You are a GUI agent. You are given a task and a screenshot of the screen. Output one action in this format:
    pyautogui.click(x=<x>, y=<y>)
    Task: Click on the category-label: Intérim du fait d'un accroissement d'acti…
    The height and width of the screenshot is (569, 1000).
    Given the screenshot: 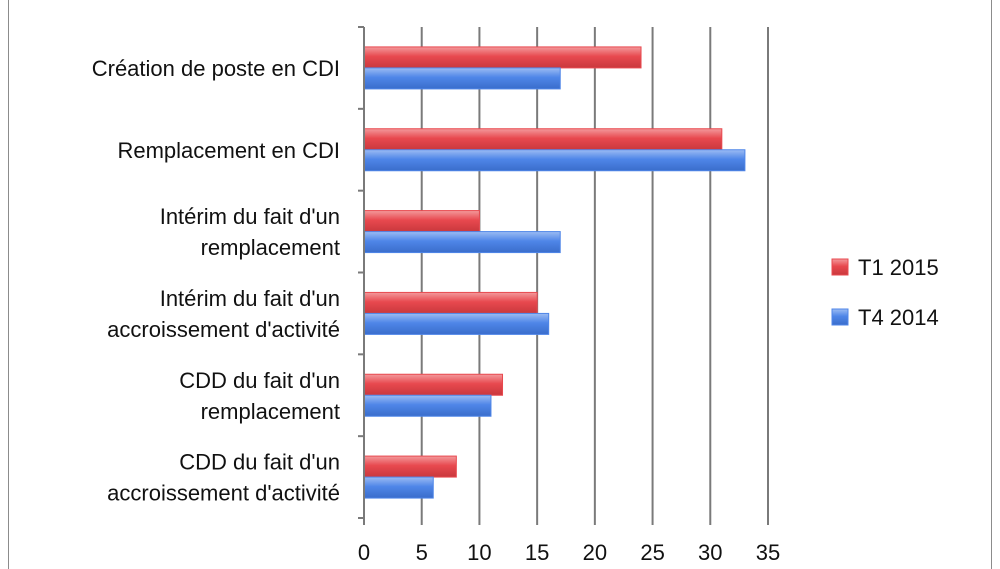 What is the action you would take?
    pyautogui.click(x=223, y=314)
    